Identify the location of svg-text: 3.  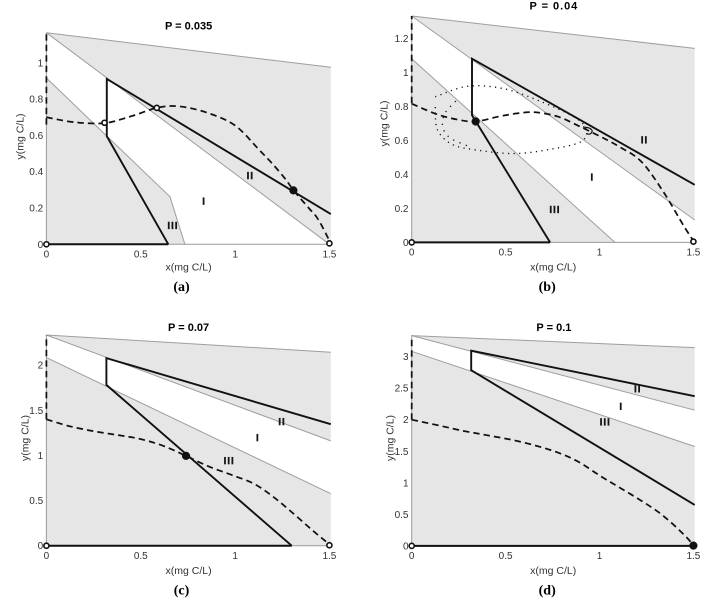
(406, 357).